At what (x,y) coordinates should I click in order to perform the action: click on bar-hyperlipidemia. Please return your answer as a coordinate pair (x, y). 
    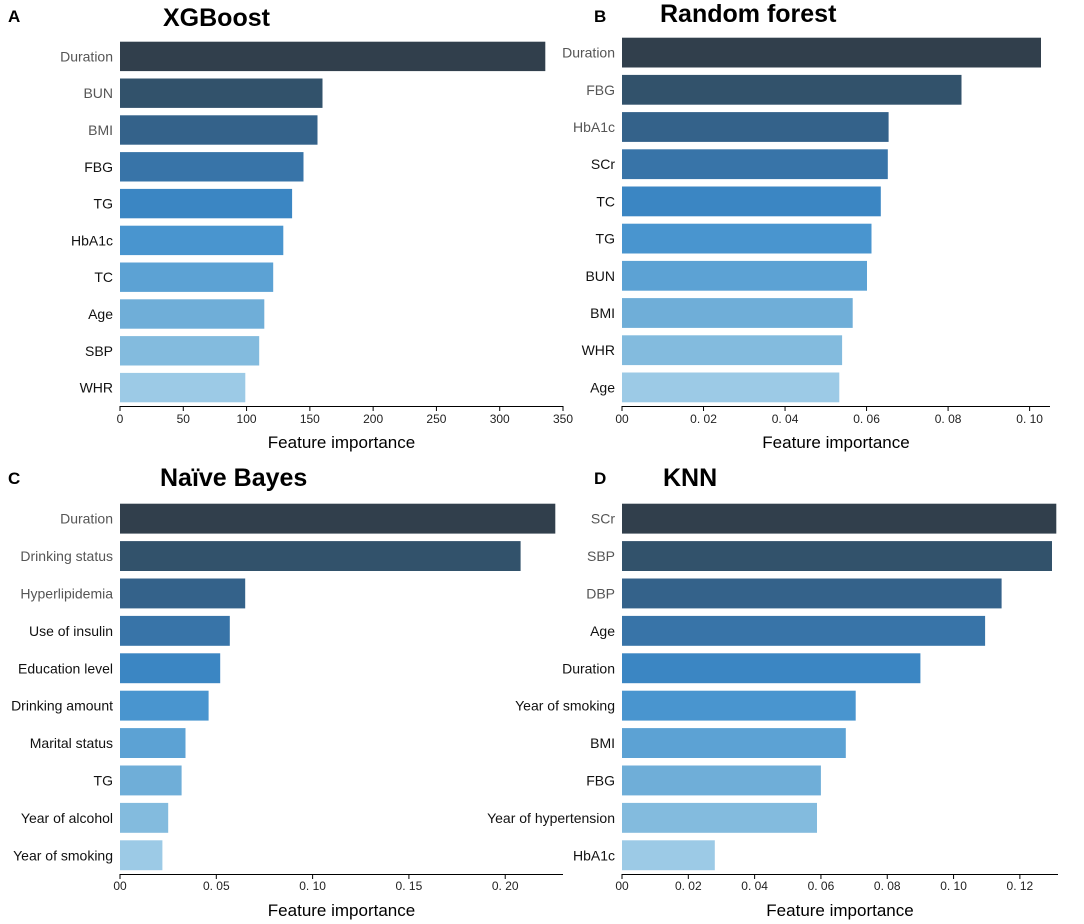
    Looking at the image, I should click on (183, 593).